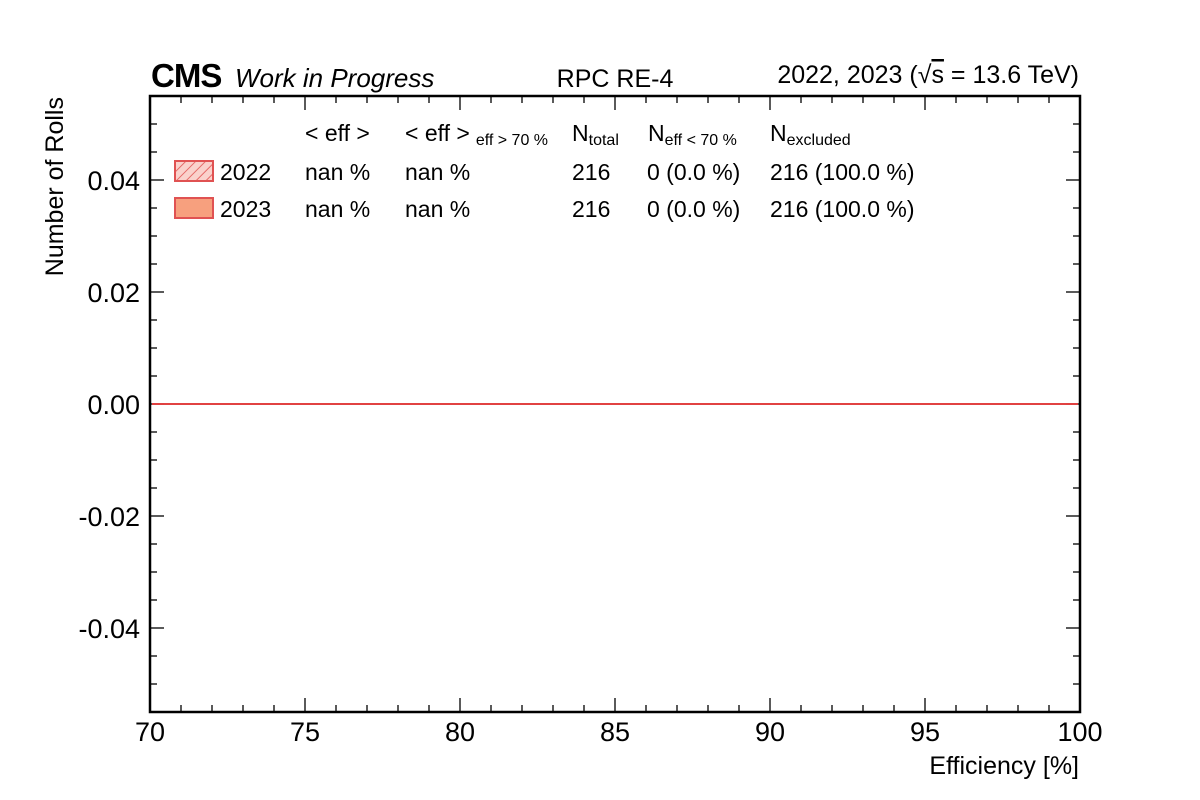 The width and height of the screenshot is (1200, 800). What do you see at coordinates (842, 172) in the screenshot?
I see `legend-2022-n-excluded: 216 (100.0 %)` at bounding box center [842, 172].